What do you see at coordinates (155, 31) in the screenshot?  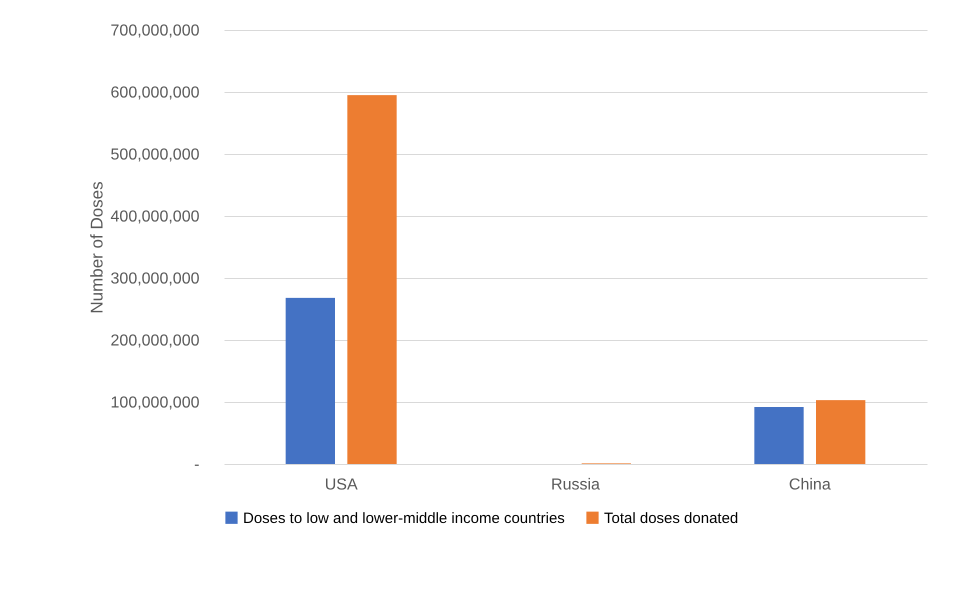 I see `y-tick-label: 700,000,000` at bounding box center [155, 31].